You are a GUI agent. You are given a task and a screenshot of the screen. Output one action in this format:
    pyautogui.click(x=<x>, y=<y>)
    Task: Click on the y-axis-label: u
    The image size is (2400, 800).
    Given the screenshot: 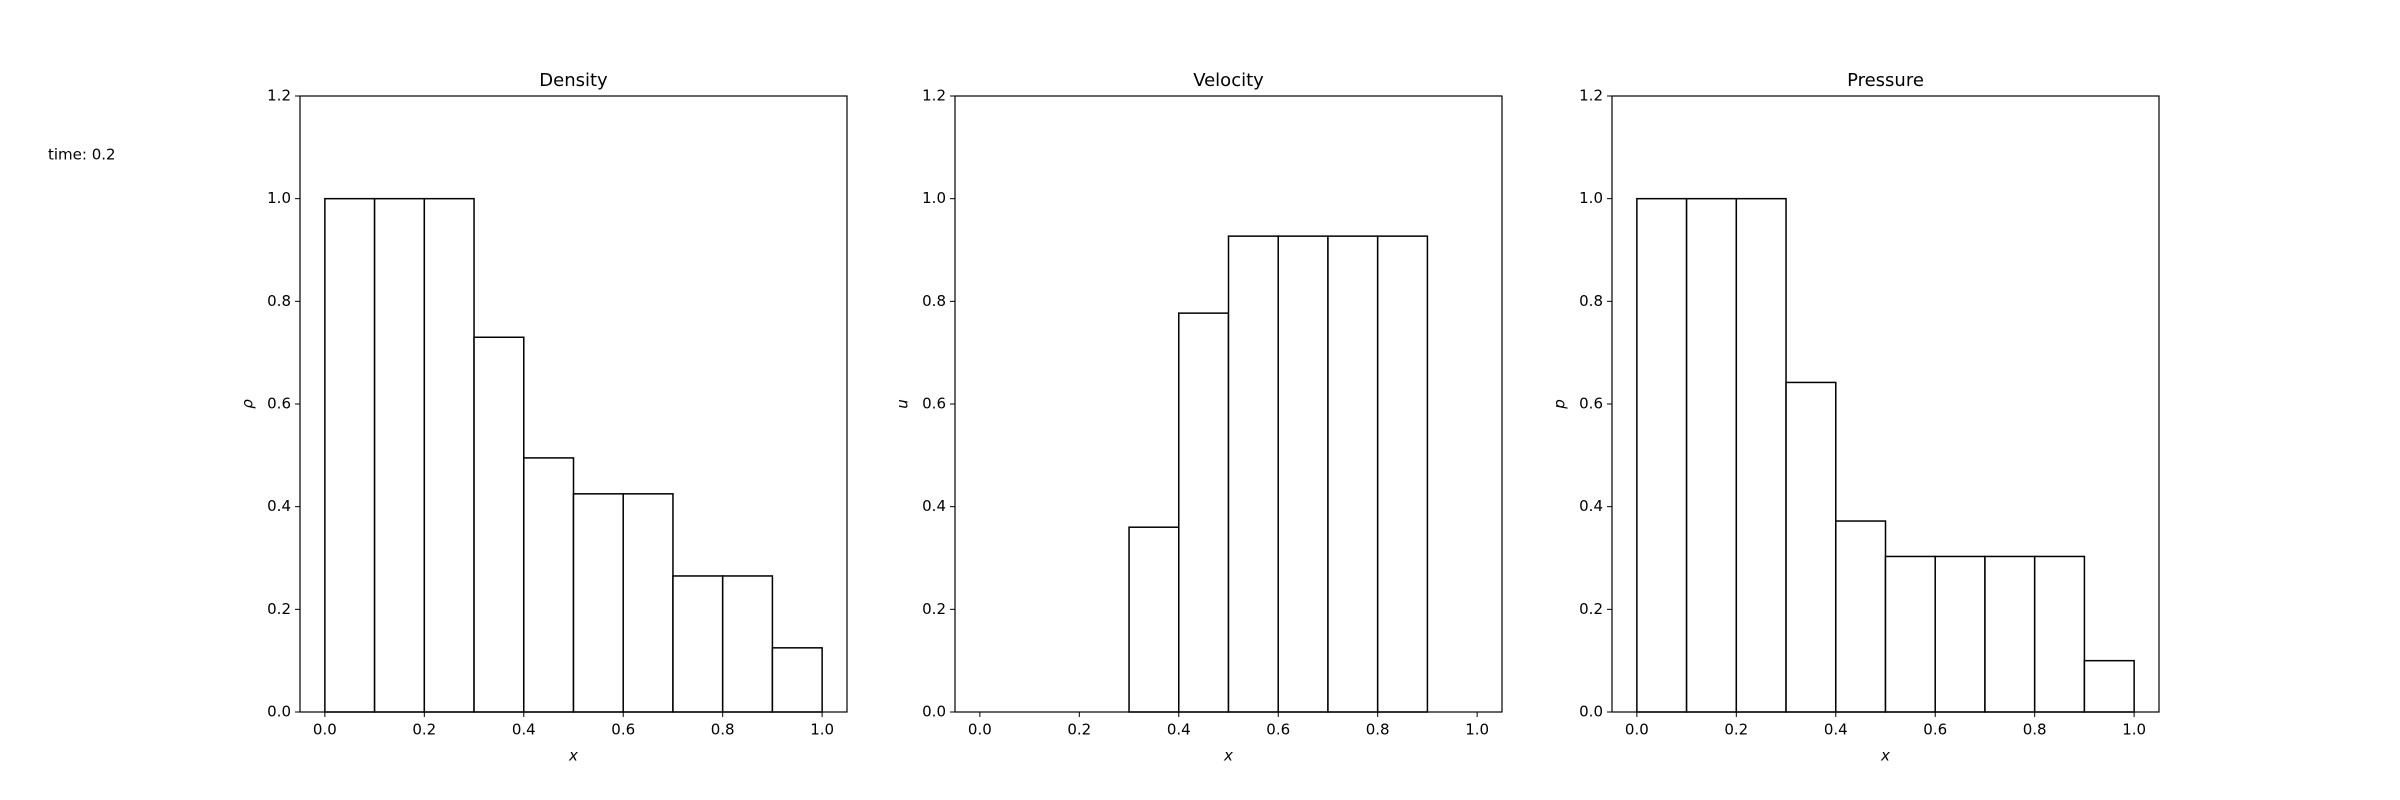 What is the action you would take?
    pyautogui.click(x=903, y=404)
    